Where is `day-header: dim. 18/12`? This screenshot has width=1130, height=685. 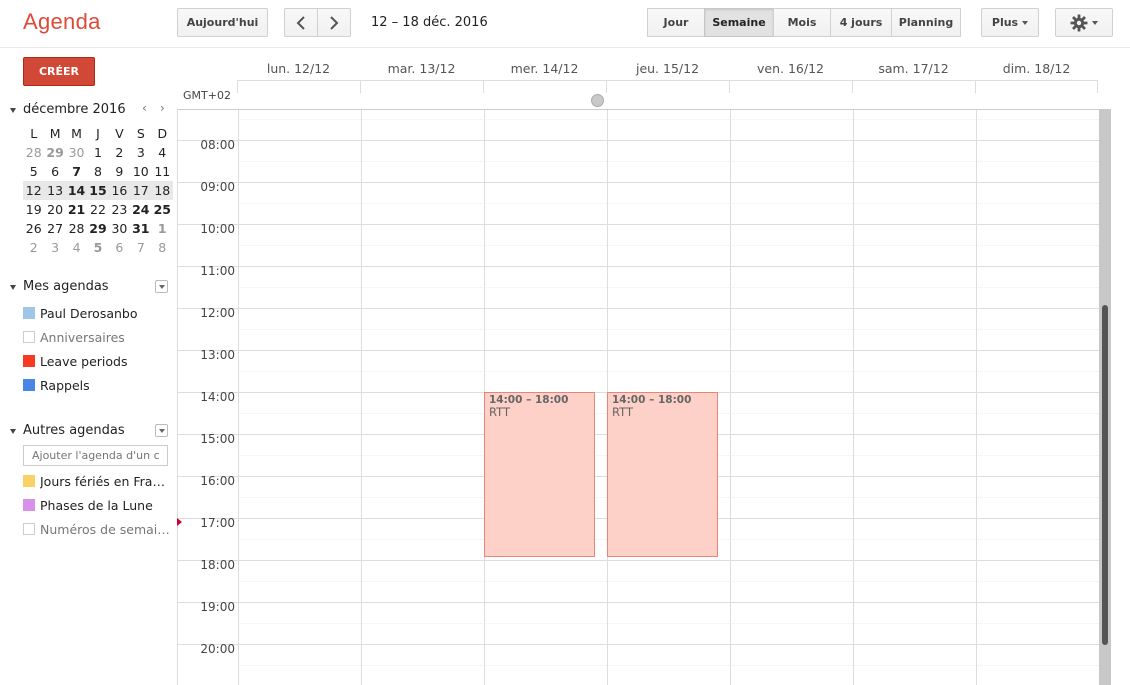
day-header: dim. 18/12 is located at coordinates (1036, 68).